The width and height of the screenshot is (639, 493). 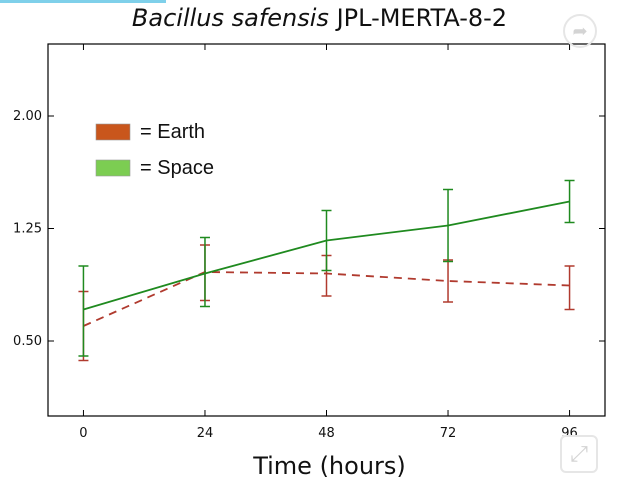 What do you see at coordinates (83, 1) in the screenshot?
I see `top-accent-line` at bounding box center [83, 1].